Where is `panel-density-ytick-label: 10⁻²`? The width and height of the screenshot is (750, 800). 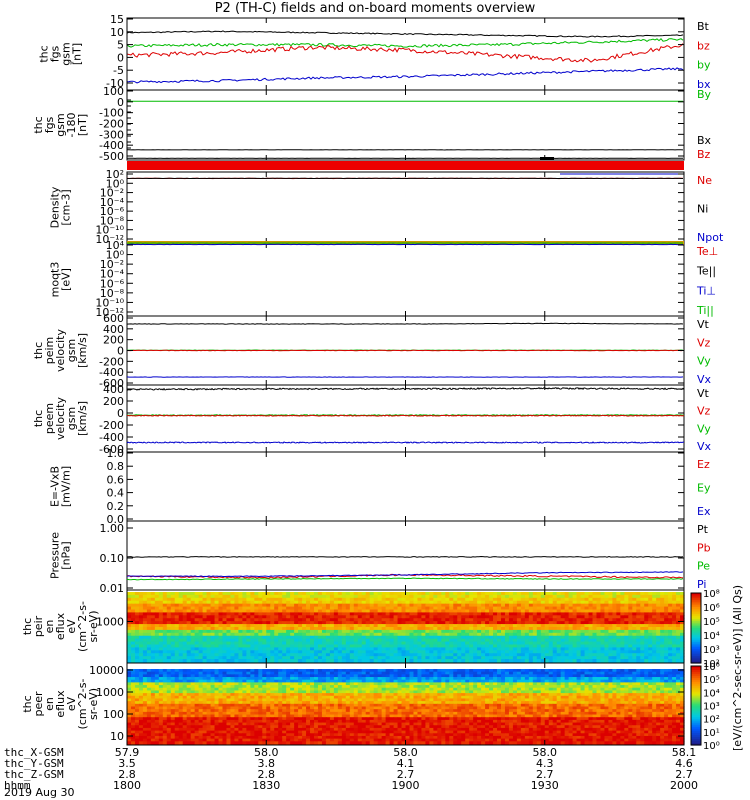 panel-density-ytick-label: 10⁻² is located at coordinates (112, 193).